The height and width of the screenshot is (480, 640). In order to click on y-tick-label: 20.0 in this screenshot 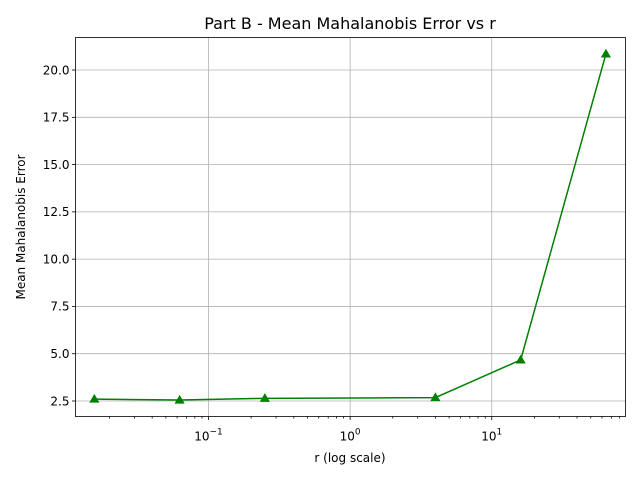, I will do `click(56, 70)`.